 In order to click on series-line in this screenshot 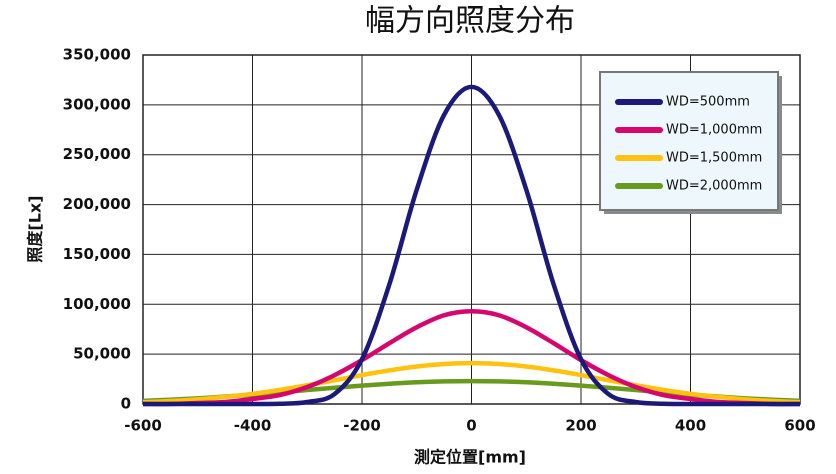, I will do `click(471, 382)`.